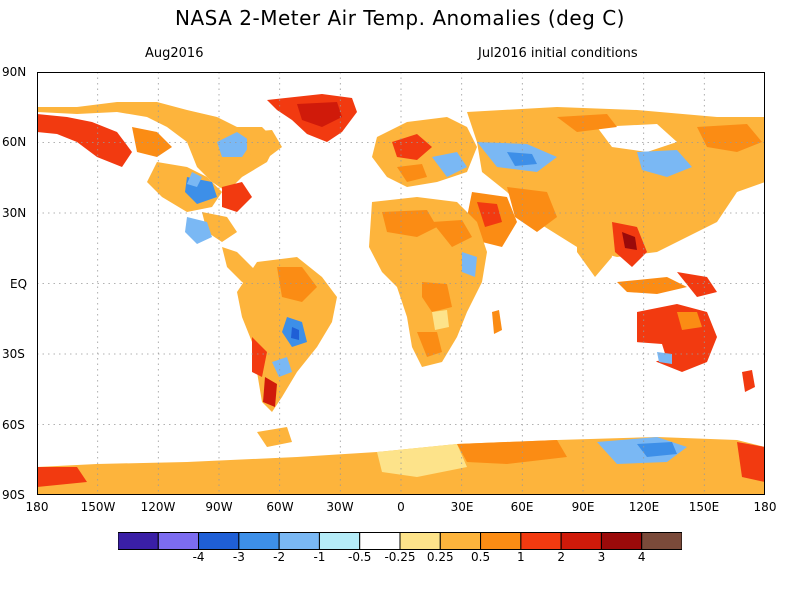 The height and width of the screenshot is (600, 800). I want to click on legend-label: 4, so click(641, 557).